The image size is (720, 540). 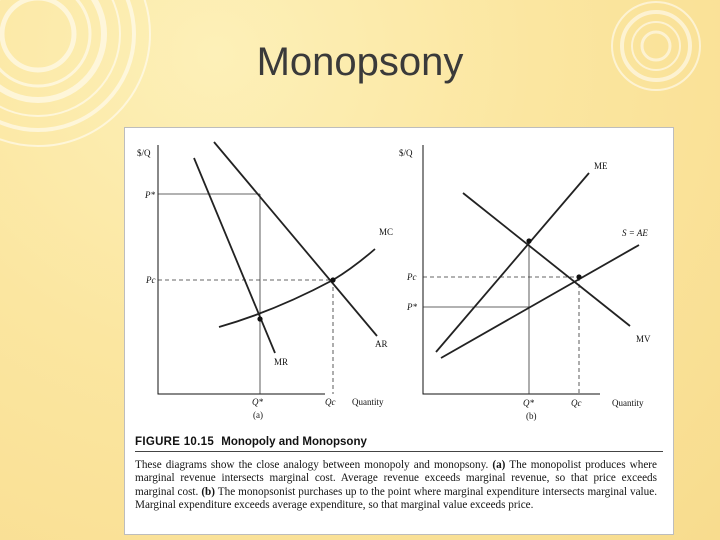 I want to click on mv-curve, so click(x=546, y=259).